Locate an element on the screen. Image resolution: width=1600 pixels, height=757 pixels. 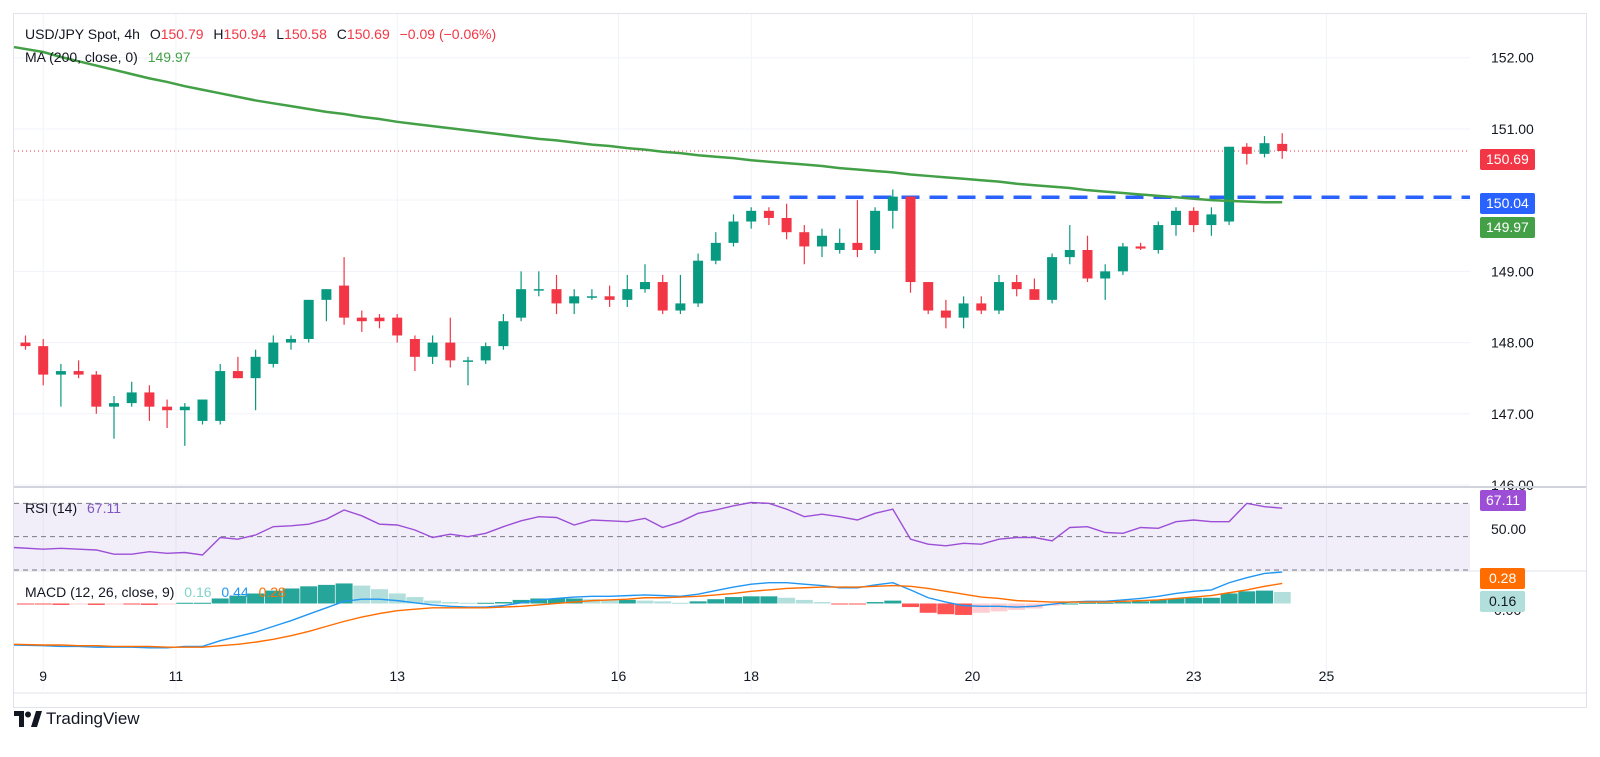
price-tick-label: 151.00 is located at coordinates (1512, 129).